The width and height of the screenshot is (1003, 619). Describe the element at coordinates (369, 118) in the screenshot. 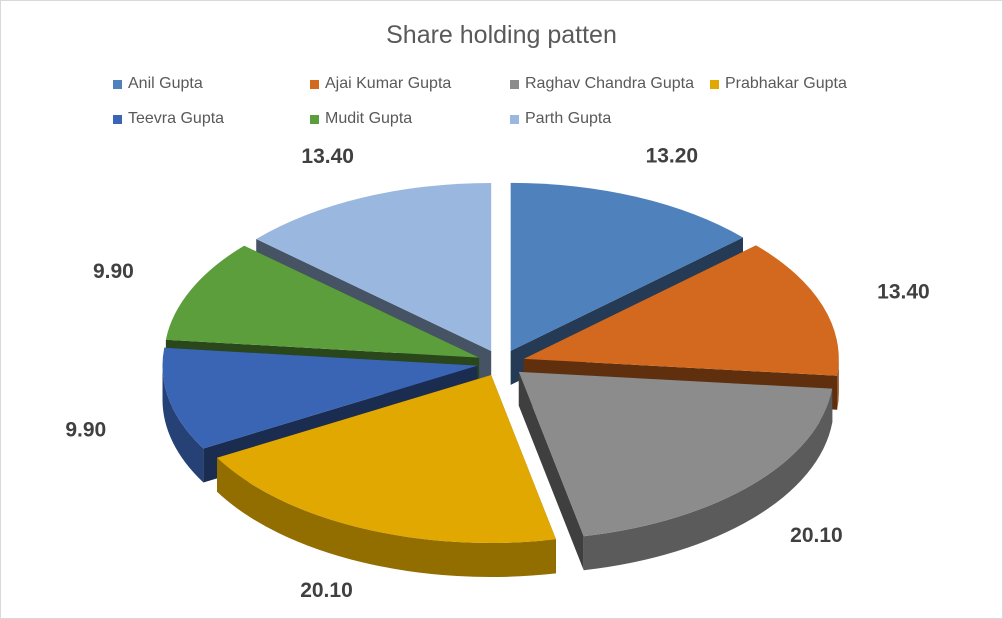

I see `legend-label: Mudit Gupta` at that location.